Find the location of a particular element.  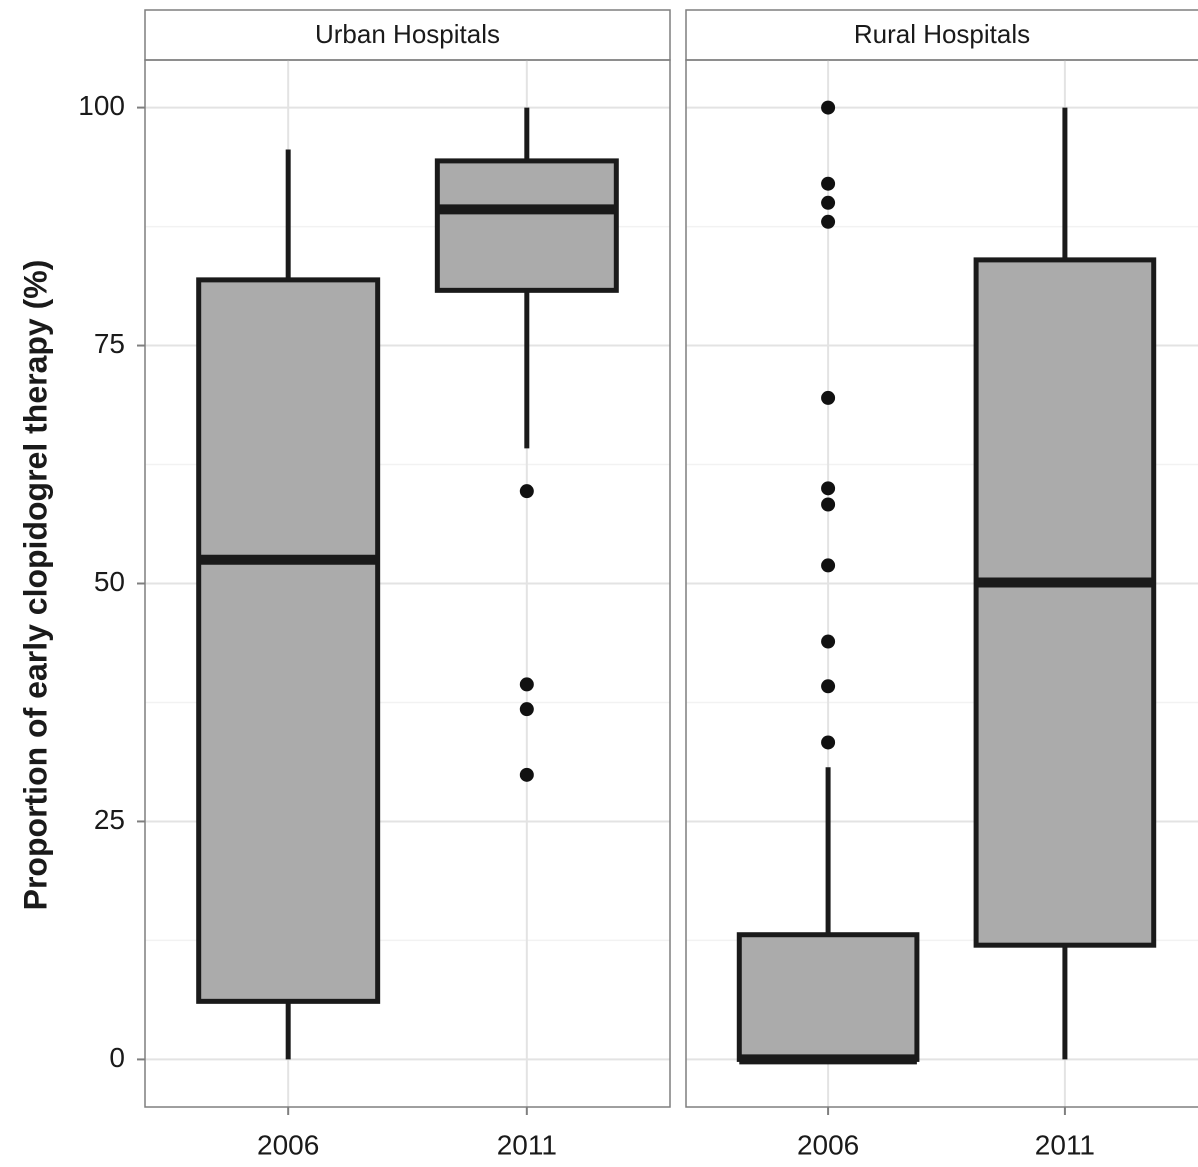

y-tick-label: 25 is located at coordinates (109, 819).